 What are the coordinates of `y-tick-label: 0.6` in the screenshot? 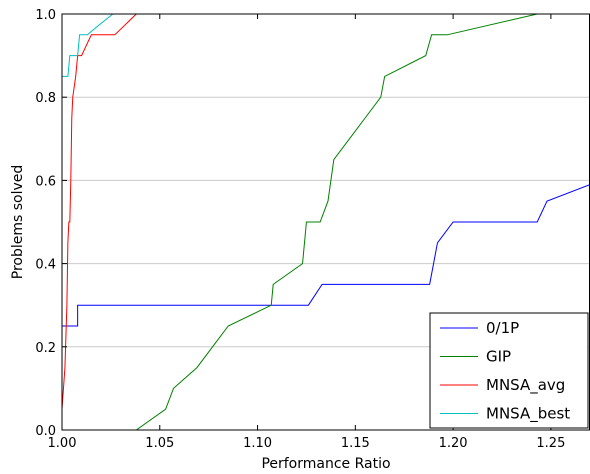 It's located at (45, 181).